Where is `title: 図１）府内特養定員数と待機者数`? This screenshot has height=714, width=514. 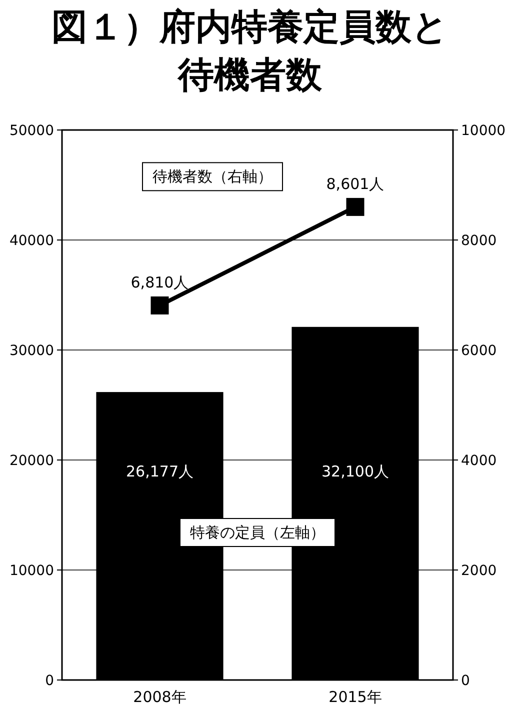
title: 図１）府内特養定員数と待機者数 is located at coordinates (250, 52).